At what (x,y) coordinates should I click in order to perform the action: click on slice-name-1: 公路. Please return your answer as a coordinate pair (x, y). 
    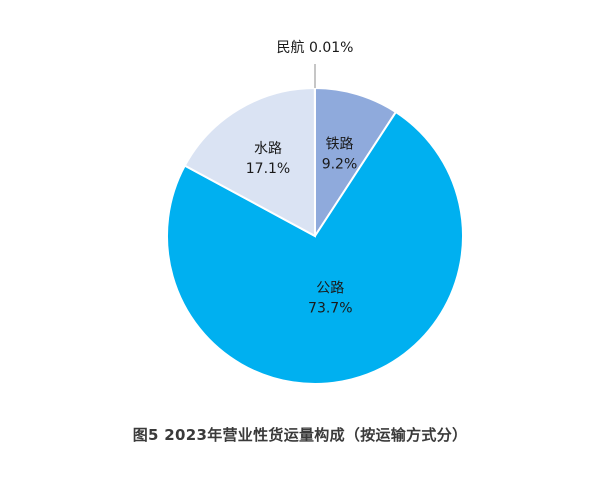
    Looking at the image, I should click on (330, 288).